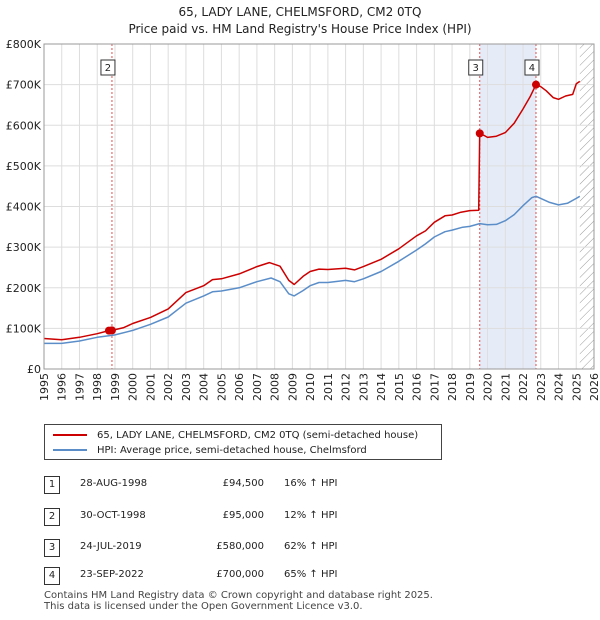 The width and height of the screenshot is (600, 620). I want to click on x-tick-label: 2000, so click(133, 387).